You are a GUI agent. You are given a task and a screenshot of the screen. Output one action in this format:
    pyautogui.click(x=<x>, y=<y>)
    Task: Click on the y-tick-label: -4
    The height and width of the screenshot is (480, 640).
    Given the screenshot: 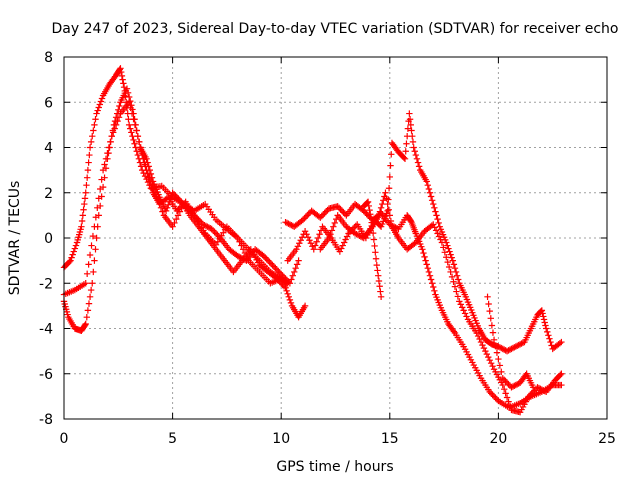 What is the action you would take?
    pyautogui.click(x=46, y=330)
    